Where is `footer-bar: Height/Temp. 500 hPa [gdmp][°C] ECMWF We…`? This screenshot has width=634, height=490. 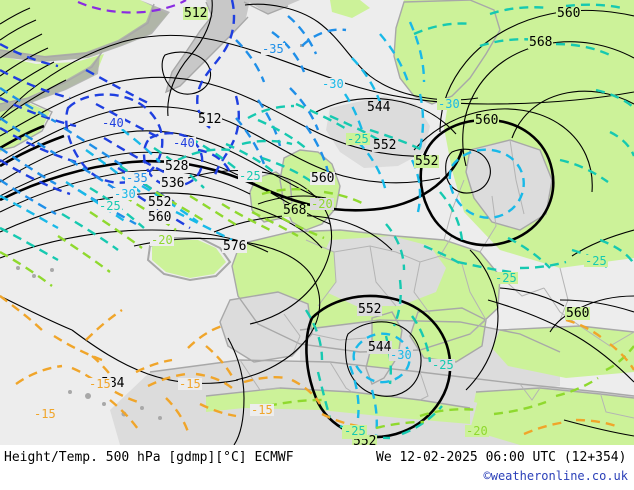 footer-bar: Height/Temp. 500 hPa [gdmp][°C] ECMWF We… is located at coordinates (317, 467).